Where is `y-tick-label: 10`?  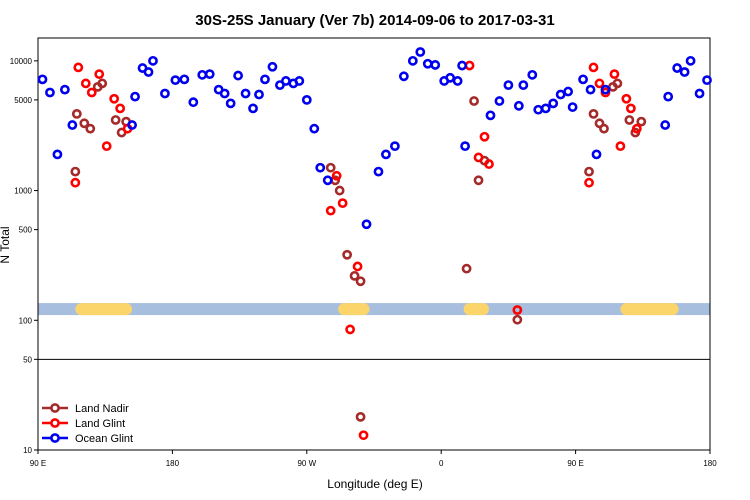 y-tick-label: 10 is located at coordinates (27, 450).